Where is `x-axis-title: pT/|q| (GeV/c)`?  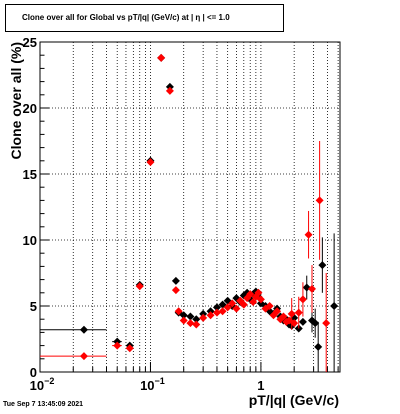 x-axis-title: pT/|q| (GeV/c) is located at coordinates (294, 400).